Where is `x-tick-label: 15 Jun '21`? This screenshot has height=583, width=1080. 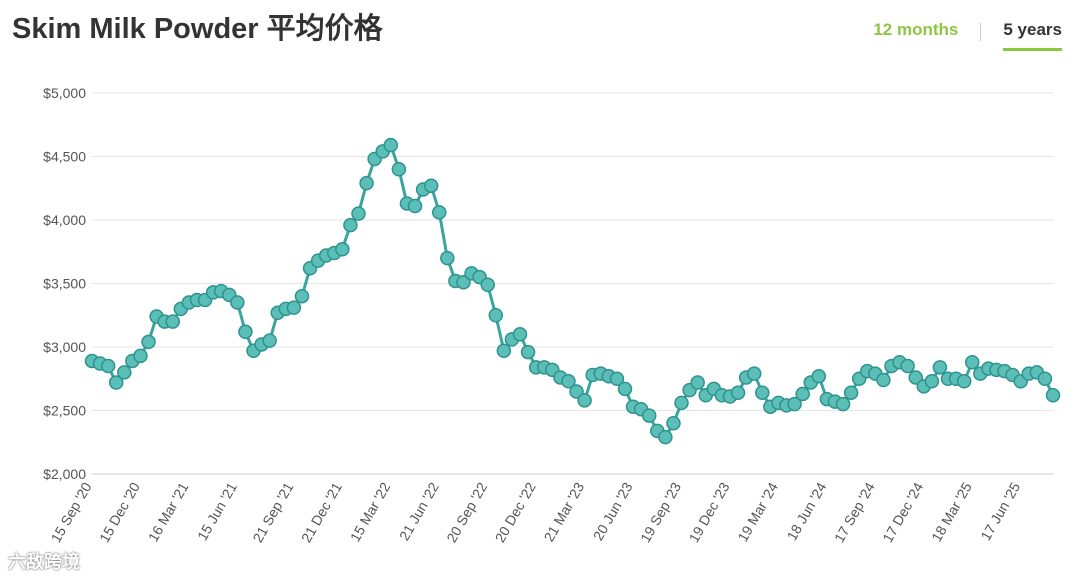 x-tick-label: 15 Jun '21 is located at coordinates (217, 511).